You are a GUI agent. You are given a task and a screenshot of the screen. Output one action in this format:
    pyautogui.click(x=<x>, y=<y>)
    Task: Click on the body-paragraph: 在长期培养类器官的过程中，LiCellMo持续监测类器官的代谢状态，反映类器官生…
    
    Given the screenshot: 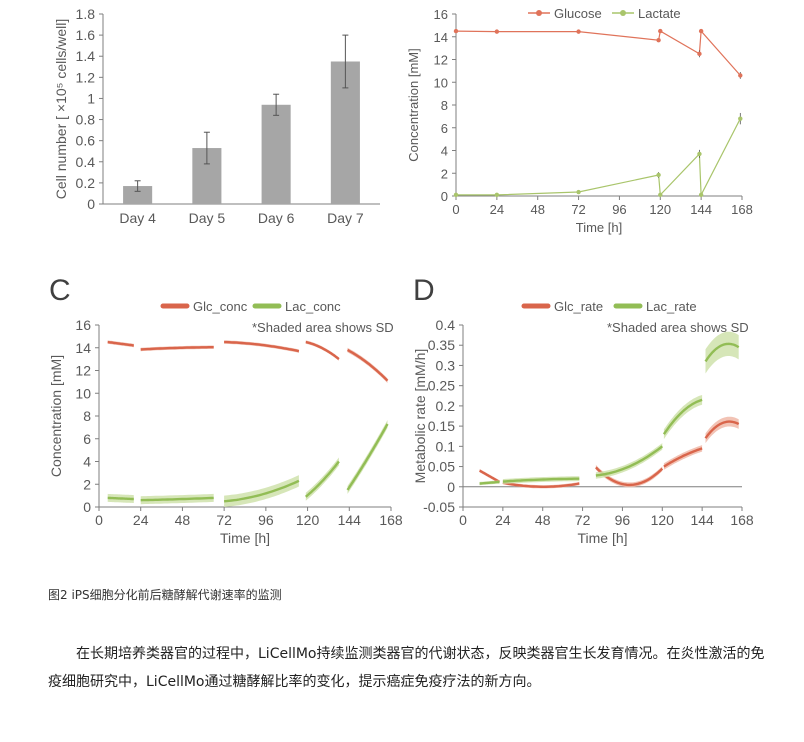 What is the action you would take?
    pyautogui.click(x=406, y=668)
    